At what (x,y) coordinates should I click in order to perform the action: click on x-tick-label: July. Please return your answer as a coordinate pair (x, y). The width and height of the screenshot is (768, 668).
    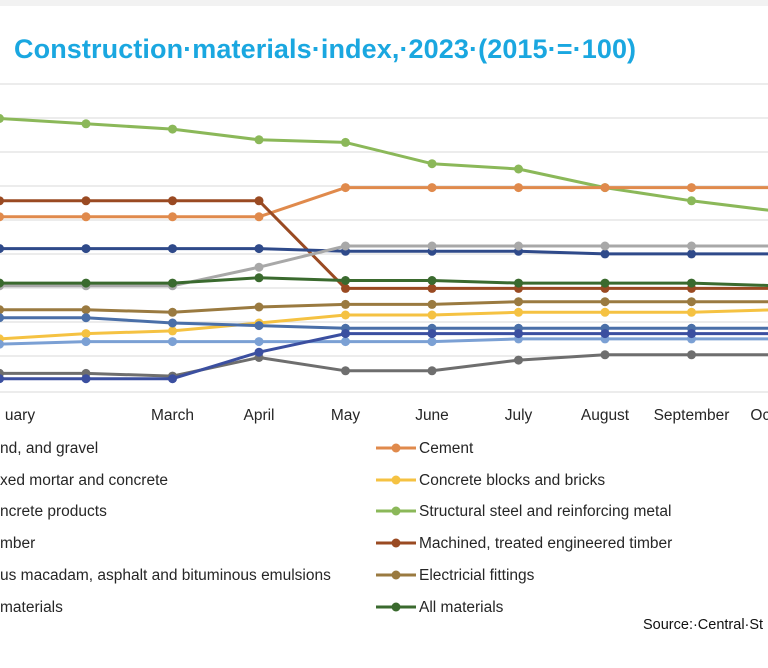
    Looking at the image, I should click on (519, 415).